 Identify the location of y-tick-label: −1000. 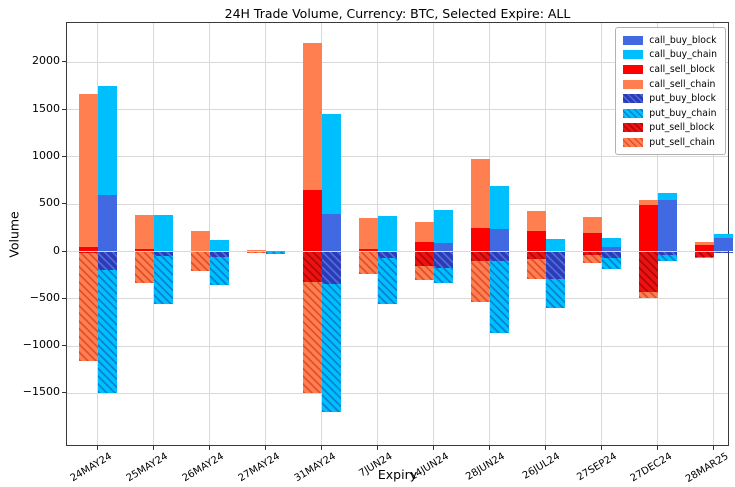
(41, 345).